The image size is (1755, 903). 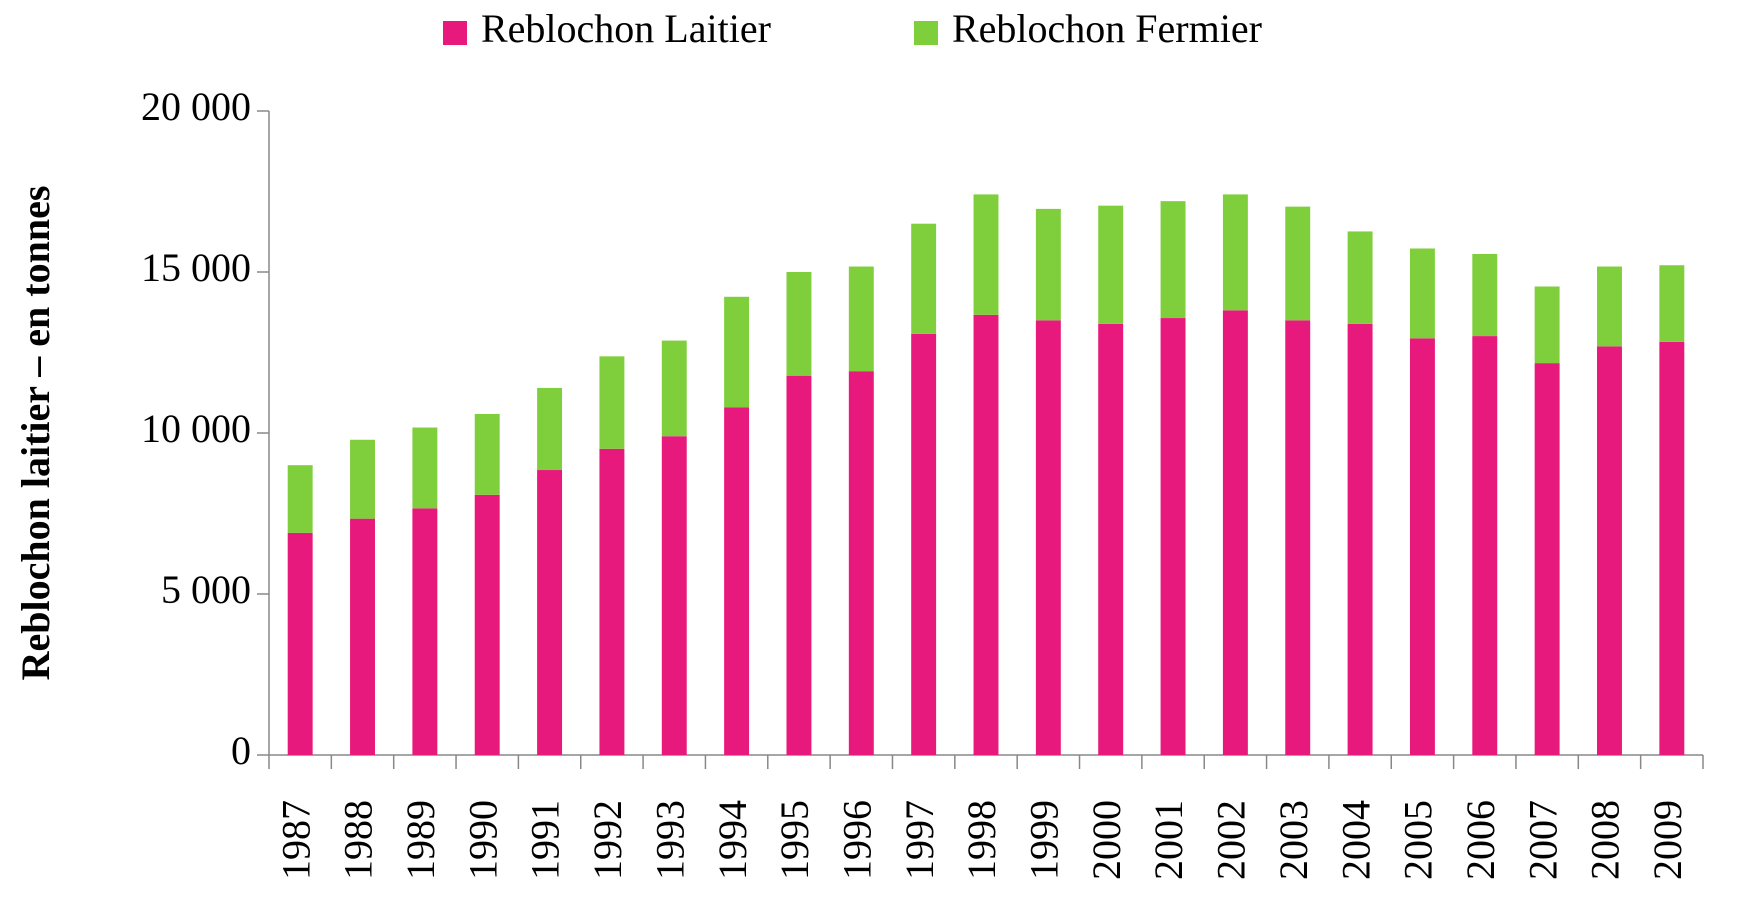 I want to click on x-tick-label: 2009, so click(x=1667, y=840).